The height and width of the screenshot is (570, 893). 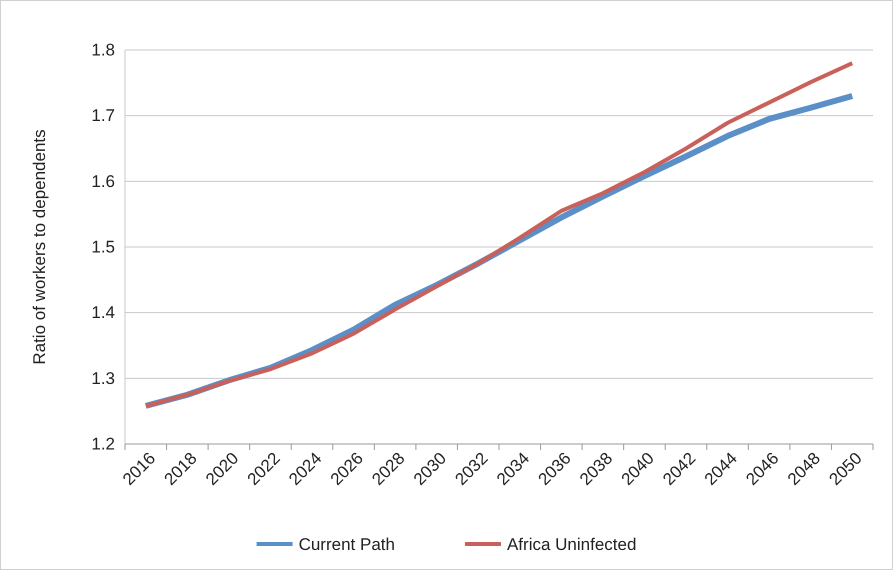 I want to click on y-tick-label: 1.5, so click(x=103, y=246).